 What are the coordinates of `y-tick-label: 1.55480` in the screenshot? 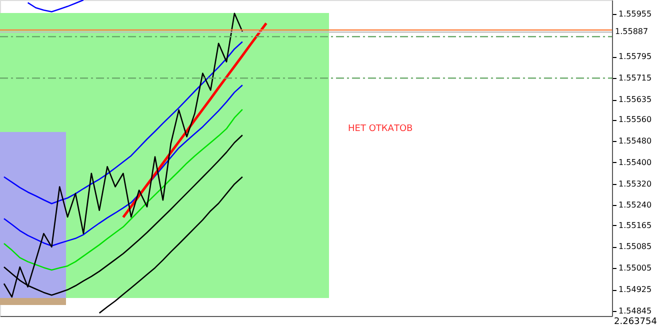 It's located at (635, 141).